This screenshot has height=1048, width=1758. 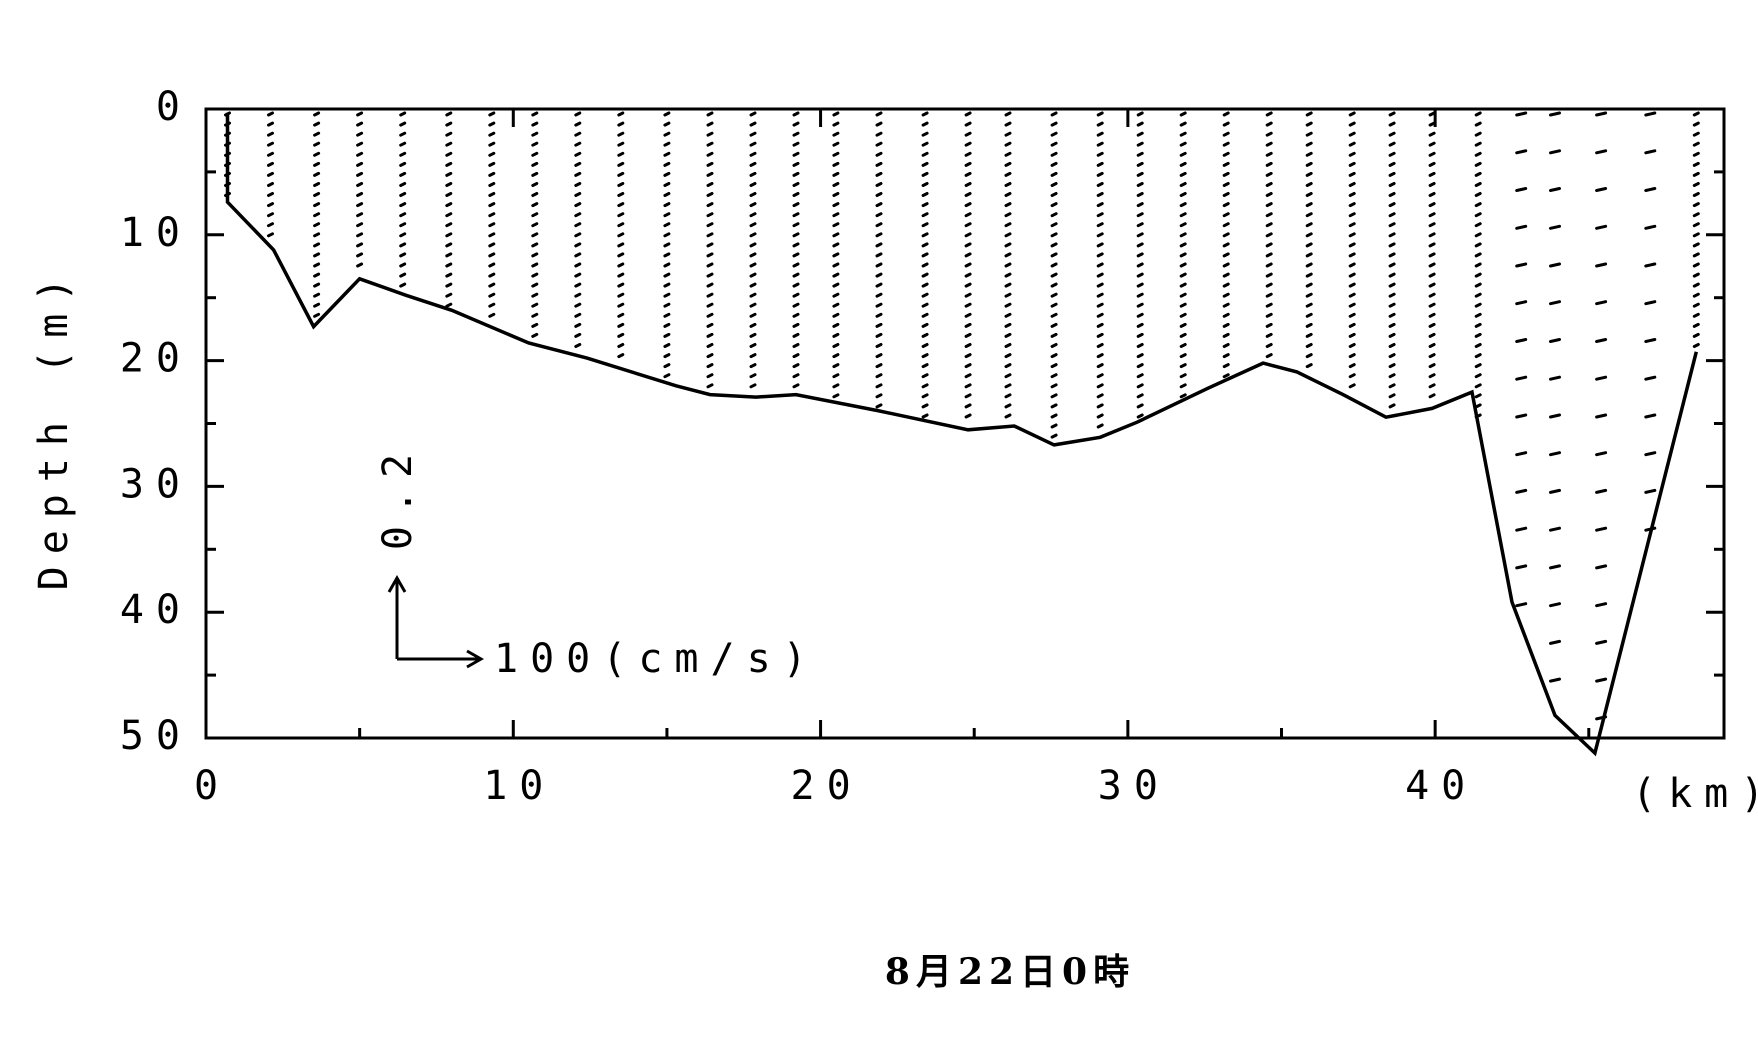 What do you see at coordinates (54, 428) in the screenshot?
I see `y-axis-label: Depth (m)` at bounding box center [54, 428].